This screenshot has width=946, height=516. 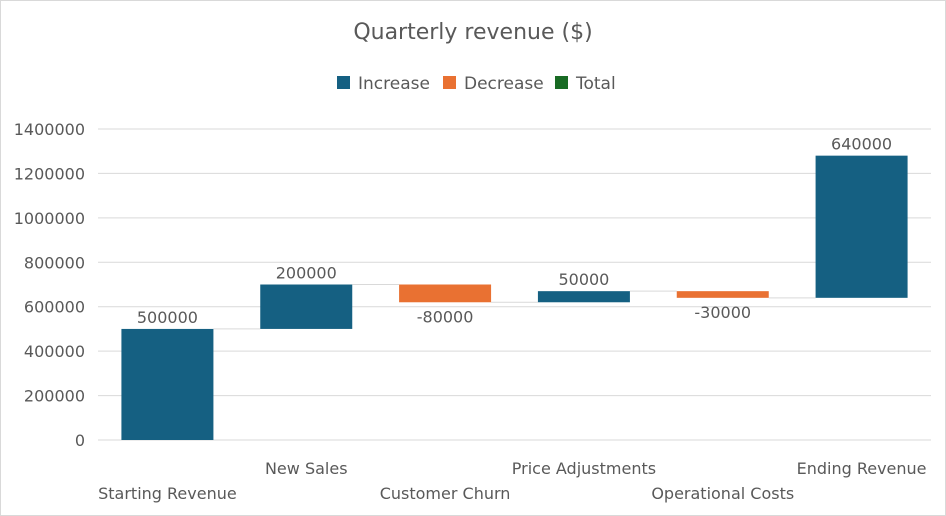 What do you see at coordinates (722, 493) in the screenshot?
I see `x-tick-label: Operational Costs` at bounding box center [722, 493].